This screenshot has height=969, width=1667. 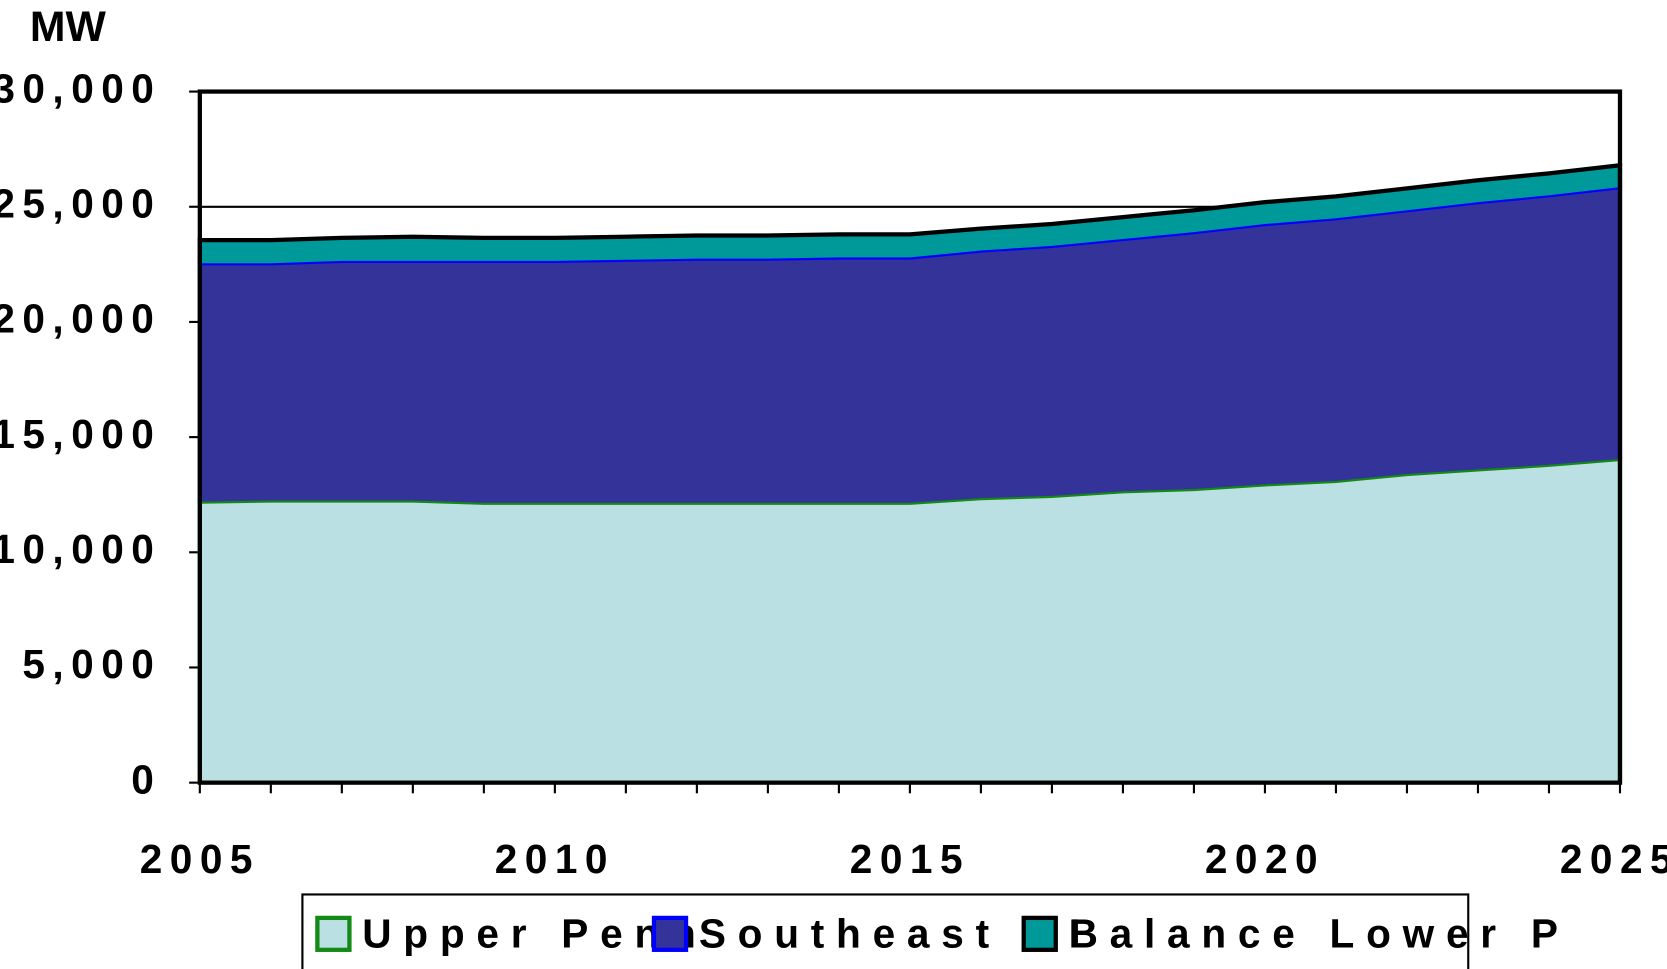 I want to click on x-tick-label: 2005, so click(x=200, y=859).